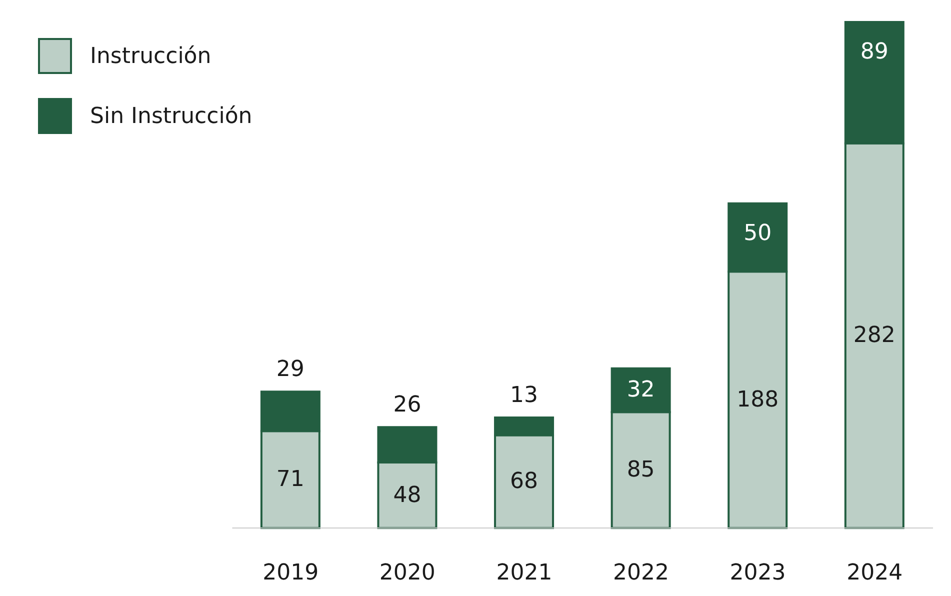  I want to click on legend-label: Instrucción, so click(151, 56).